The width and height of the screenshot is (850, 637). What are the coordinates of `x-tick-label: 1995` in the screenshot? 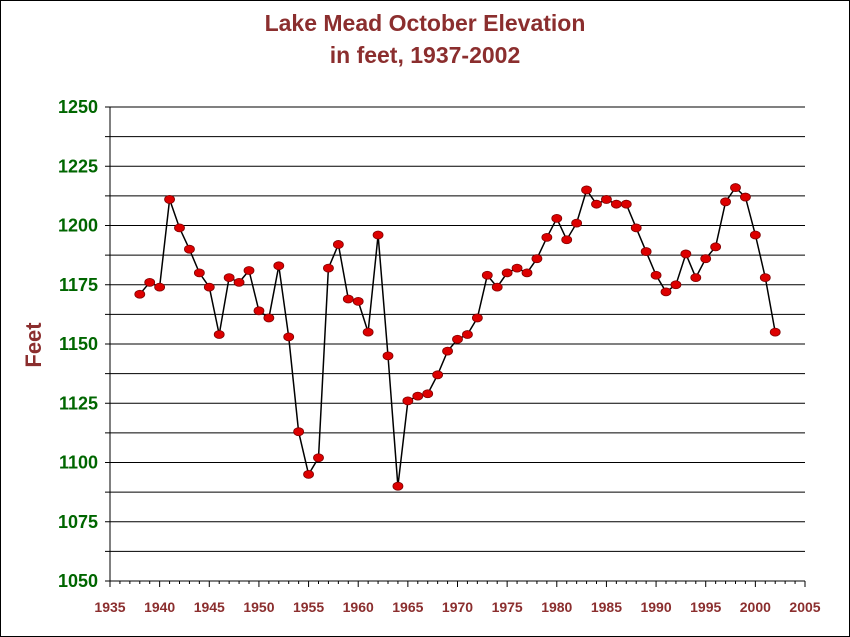 It's located at (705, 607).